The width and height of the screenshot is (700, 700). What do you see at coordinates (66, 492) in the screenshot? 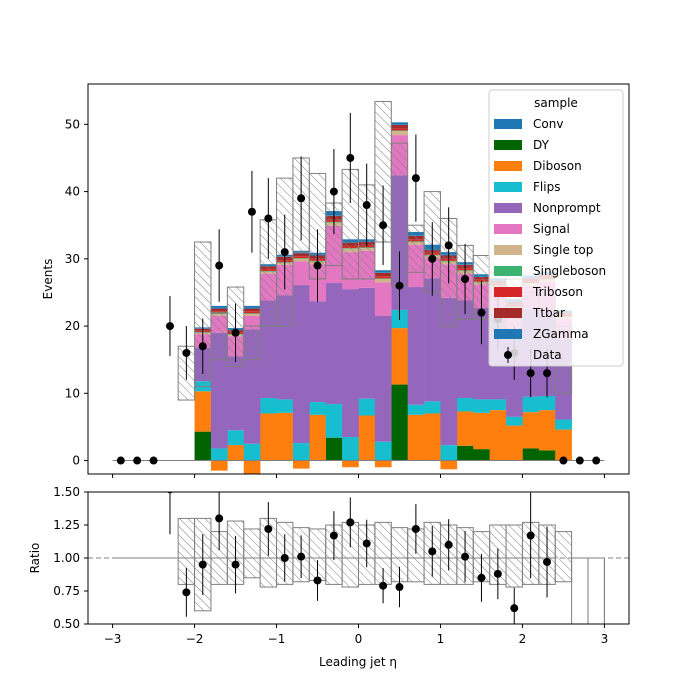
I see `tick-label: 1.50` at bounding box center [66, 492].